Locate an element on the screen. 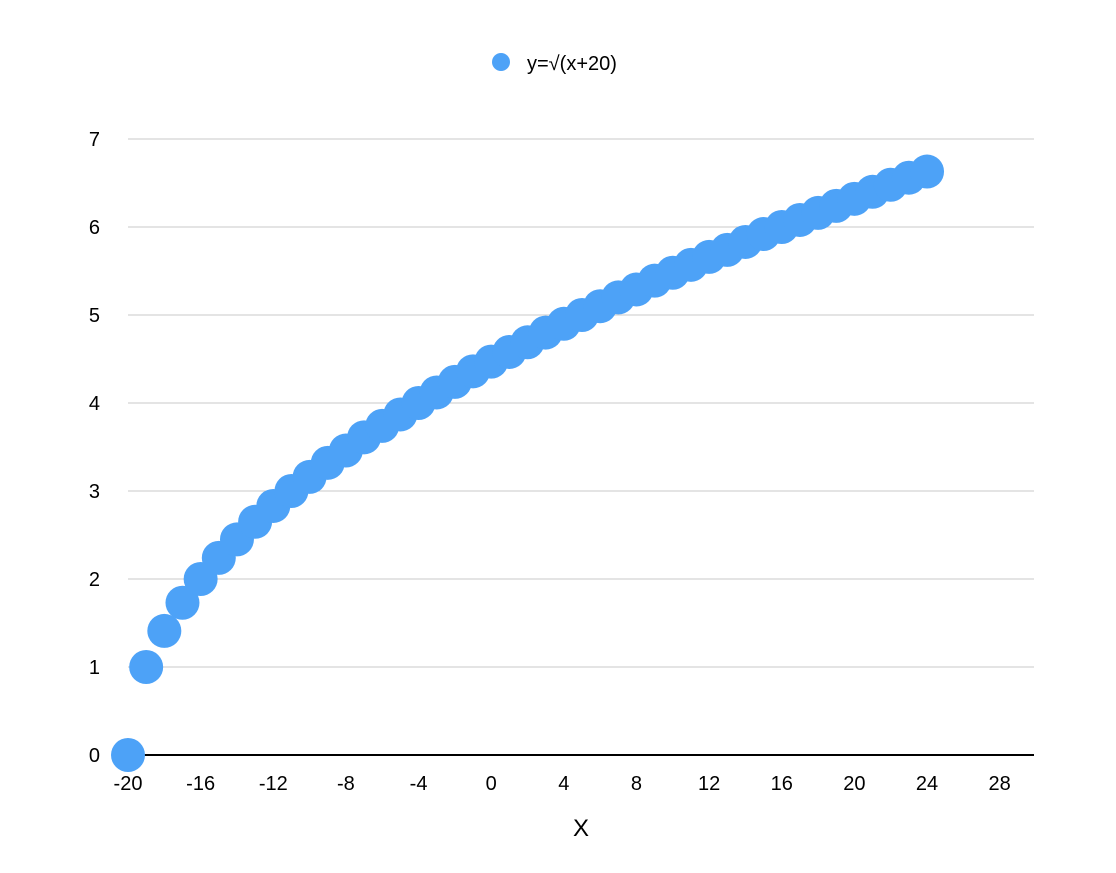 The height and width of the screenshot is (873, 1116). y-tick-label: 4 is located at coordinates (94, 404).